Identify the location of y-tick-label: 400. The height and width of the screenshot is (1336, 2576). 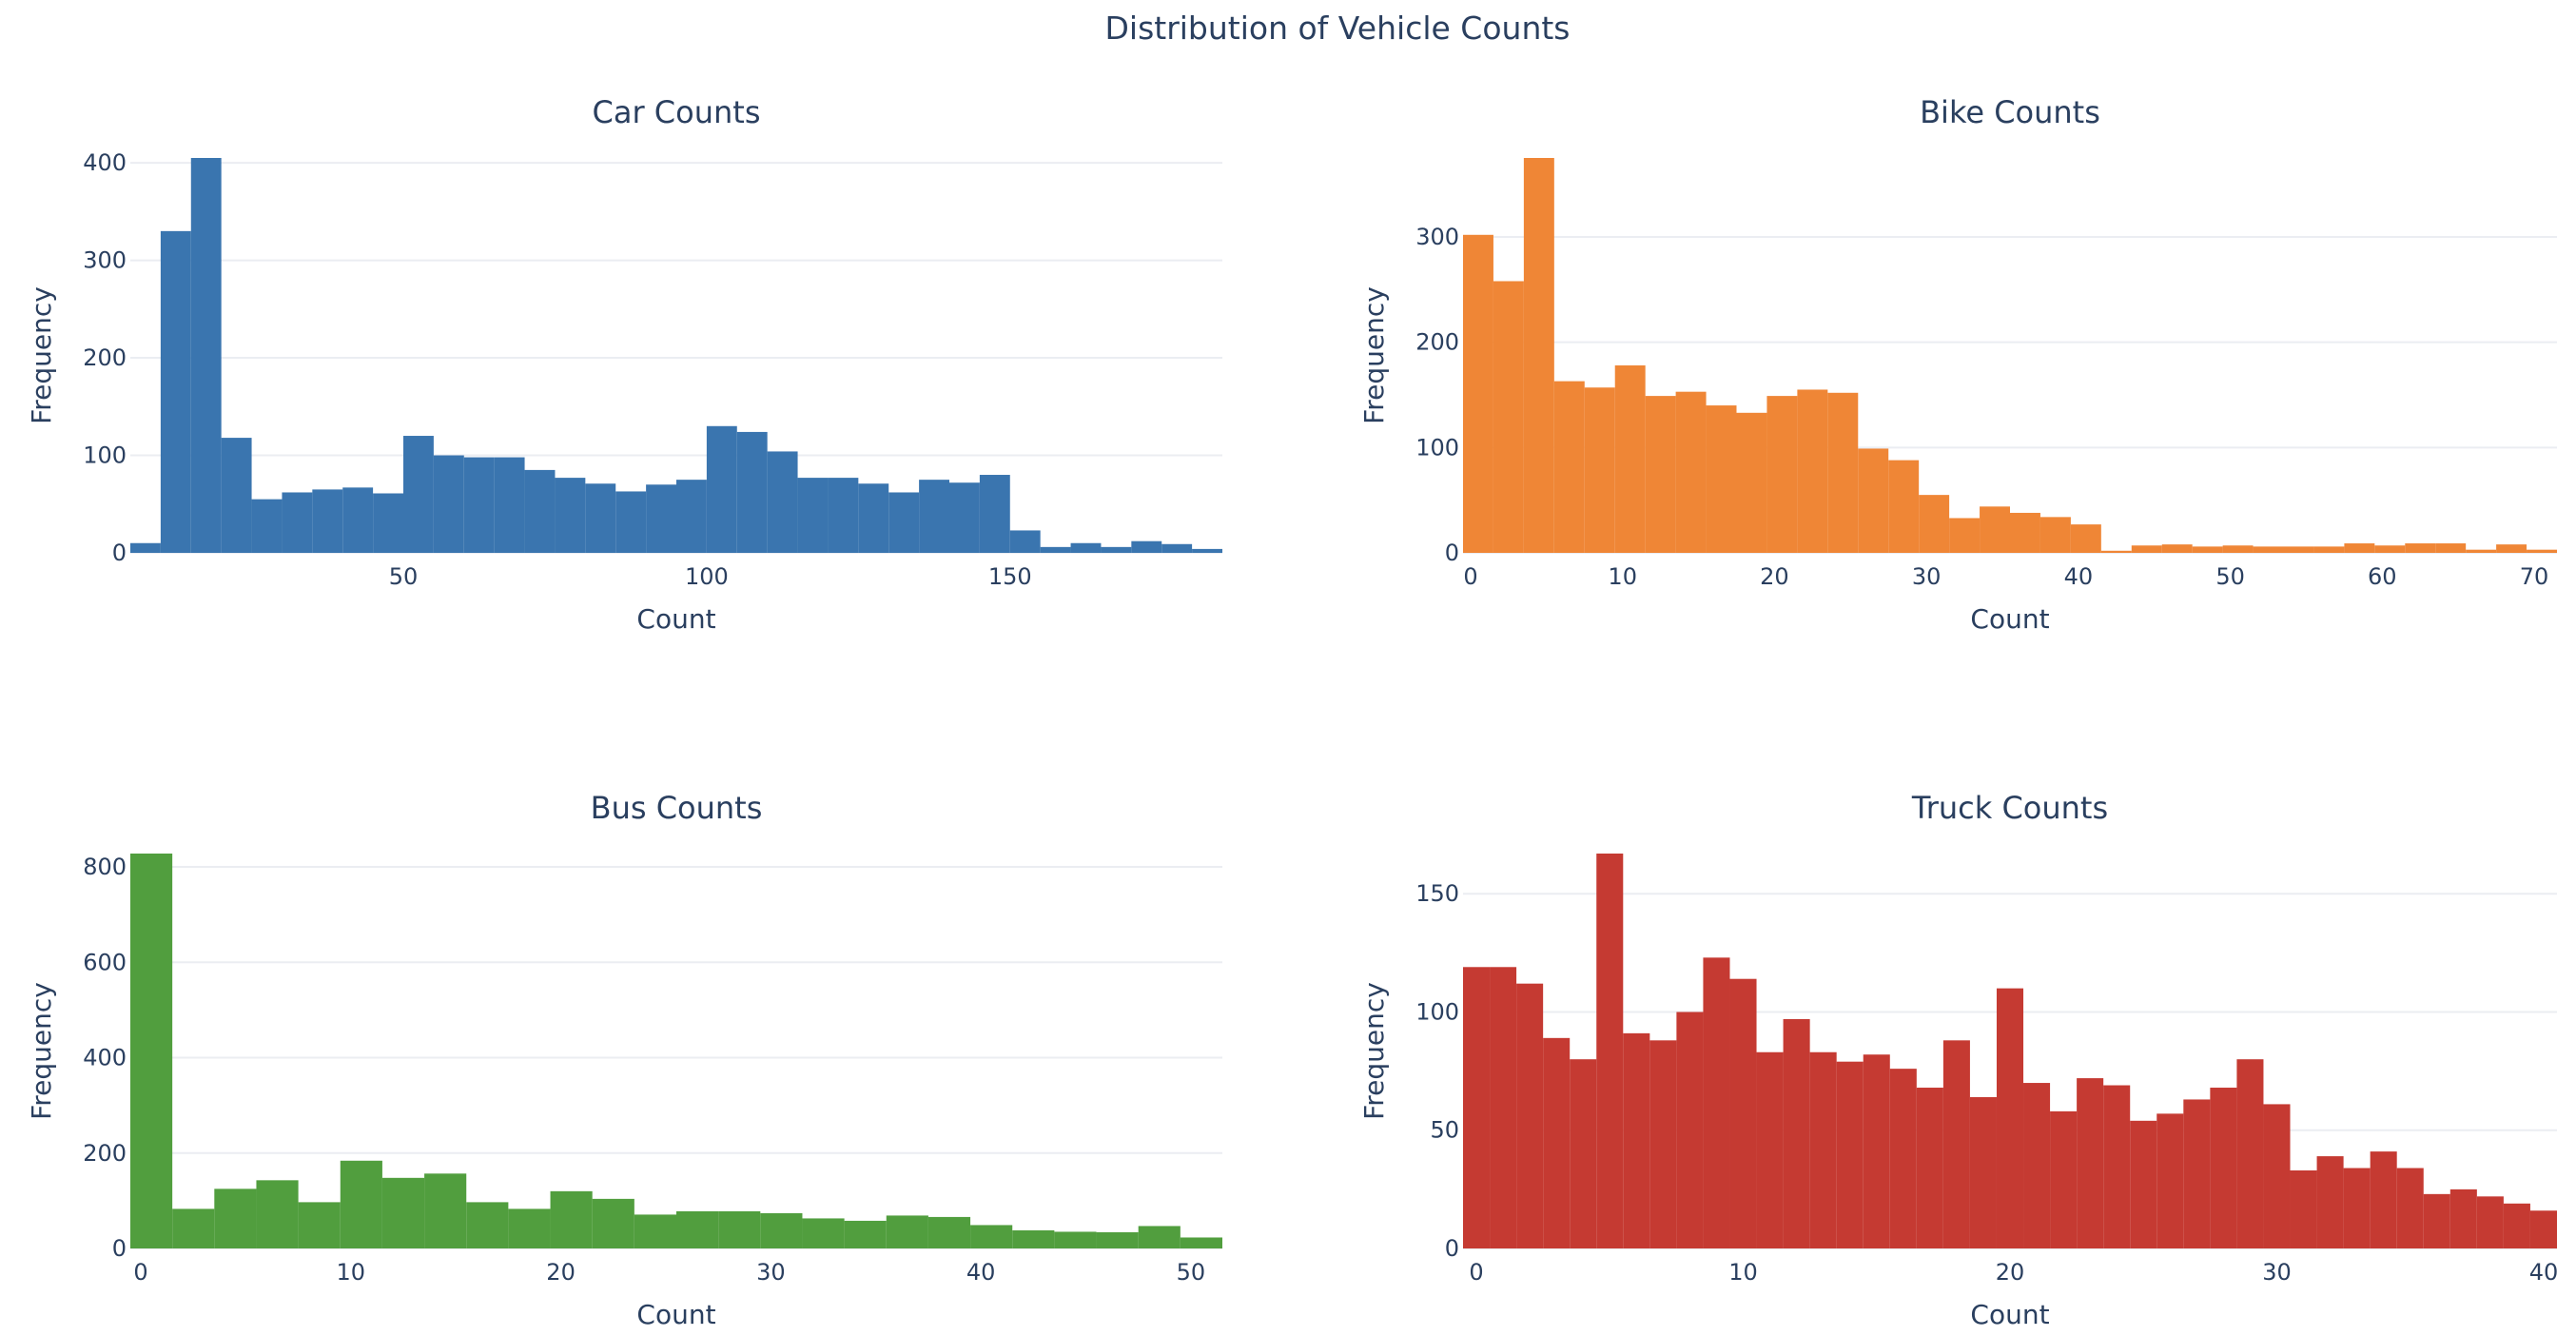
(105, 162).